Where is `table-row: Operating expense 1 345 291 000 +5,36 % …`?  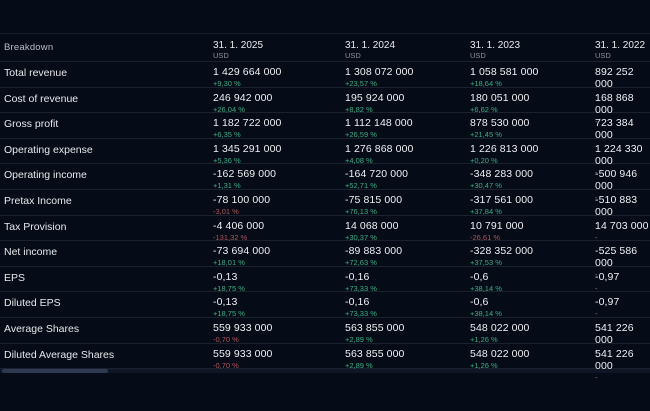 table-row: Operating expense 1 345 291 000 +5,36 % … is located at coordinates (325, 158).